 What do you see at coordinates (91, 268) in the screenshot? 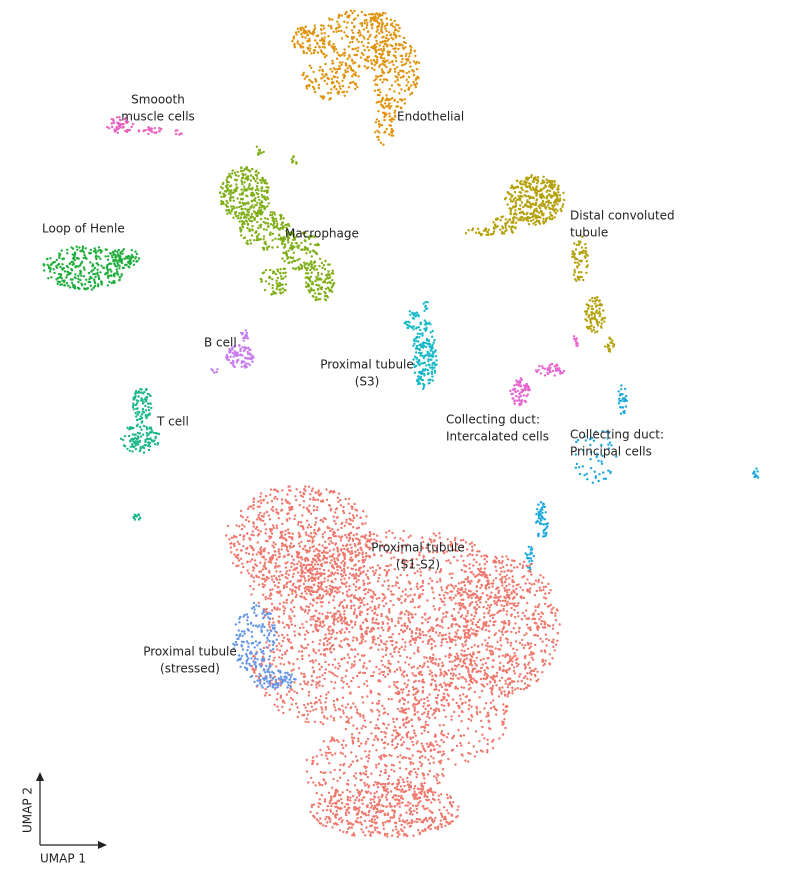
I see `cluster` at bounding box center [91, 268].